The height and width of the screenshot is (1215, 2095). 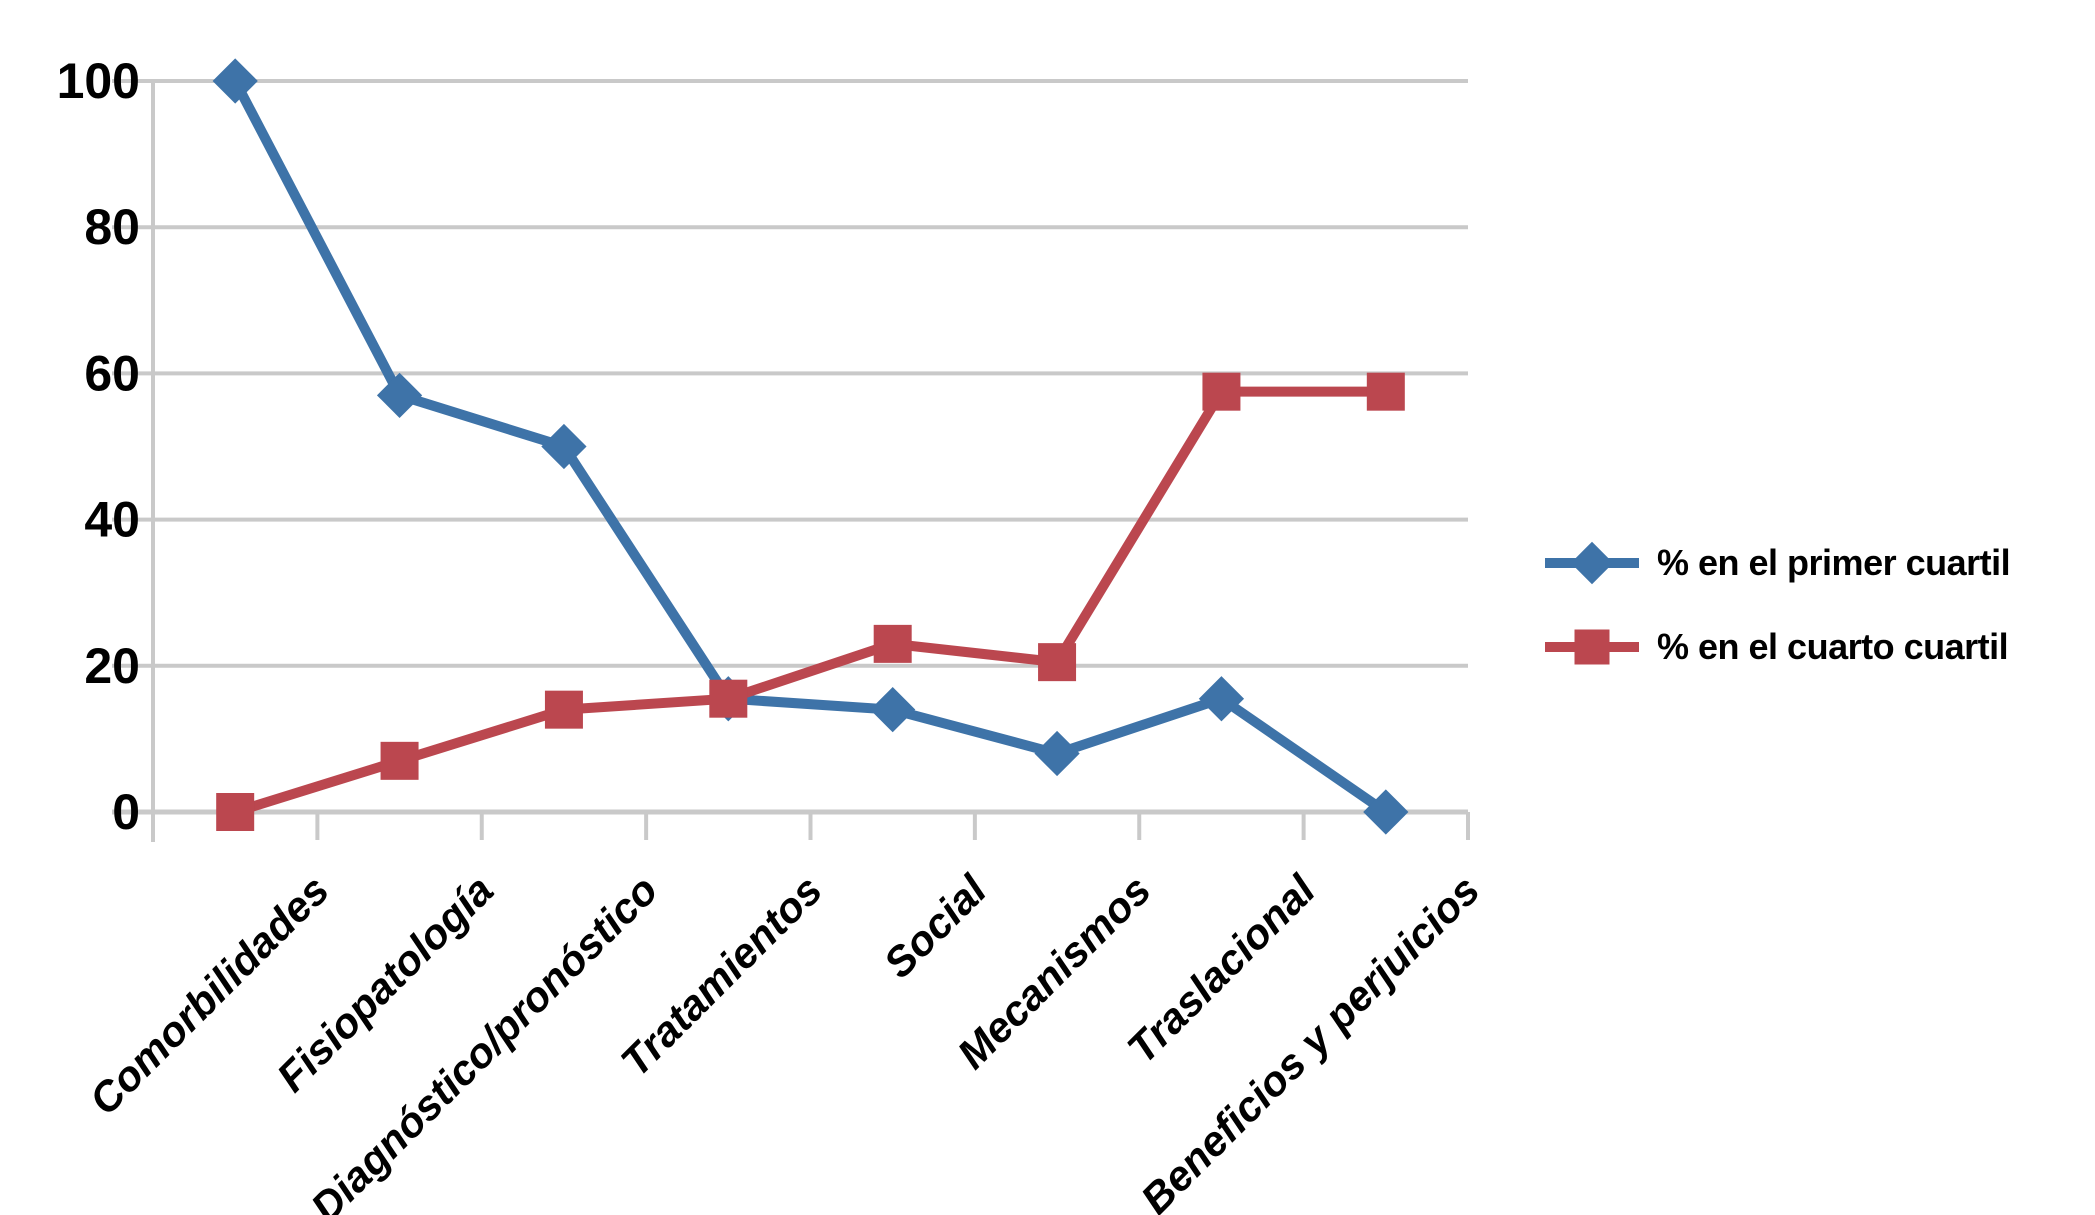 I want to click on x-axis-label: Beneficios y perjuicios, so click(x=1310, y=1040).